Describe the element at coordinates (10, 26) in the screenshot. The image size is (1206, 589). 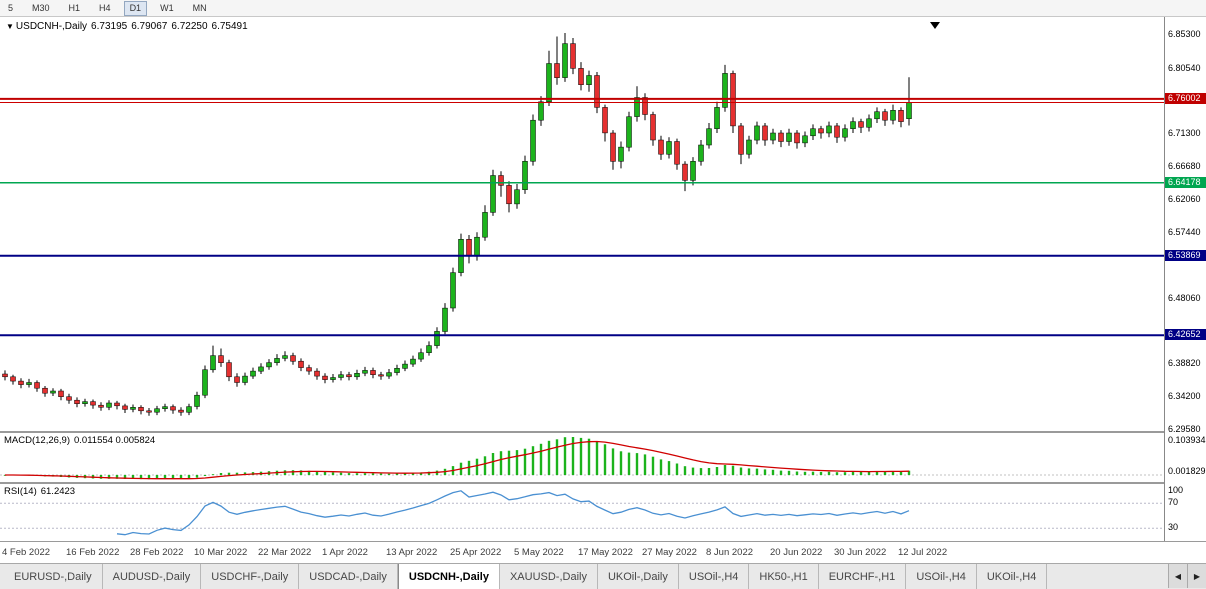
I see `symbol-dropdown-icon: ▼` at that location.